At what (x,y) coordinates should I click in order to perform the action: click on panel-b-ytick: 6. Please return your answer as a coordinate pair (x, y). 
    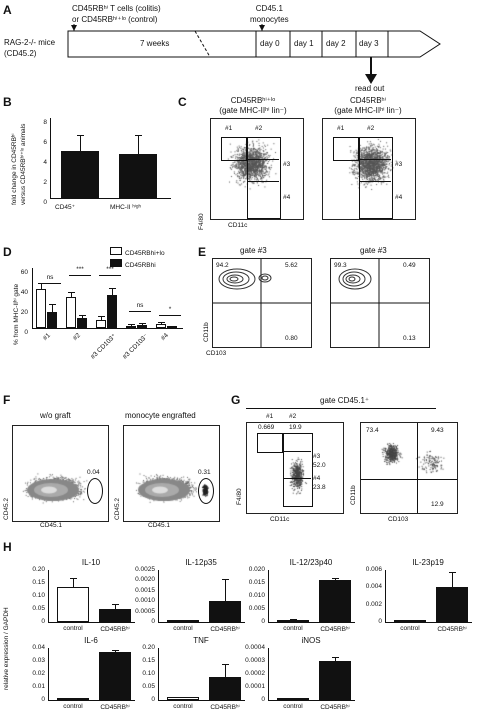
    Looking at the image, I should click on (45, 142).